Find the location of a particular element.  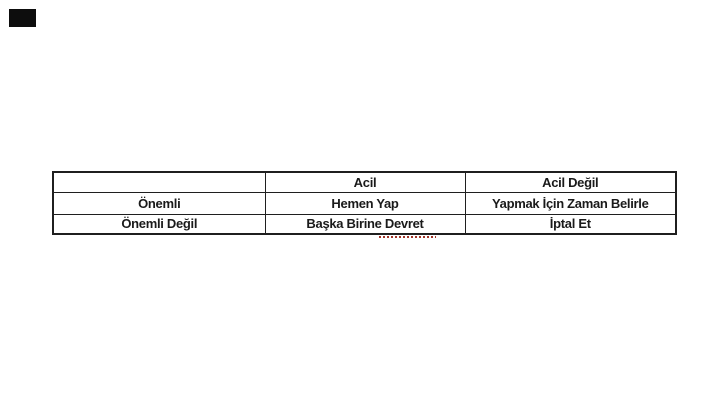

cancel-cell: İptal Et is located at coordinates (570, 224).